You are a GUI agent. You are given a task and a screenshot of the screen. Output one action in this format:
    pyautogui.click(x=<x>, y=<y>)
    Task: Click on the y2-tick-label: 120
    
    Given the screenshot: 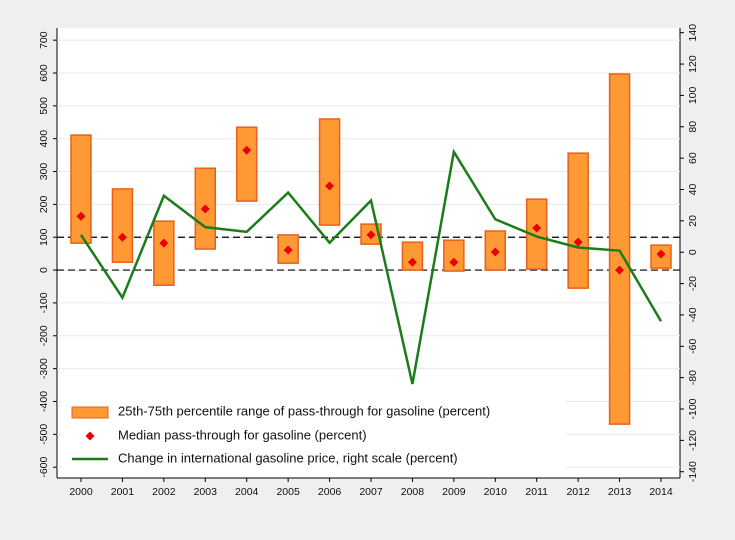 What is the action you would take?
    pyautogui.click(x=693, y=64)
    